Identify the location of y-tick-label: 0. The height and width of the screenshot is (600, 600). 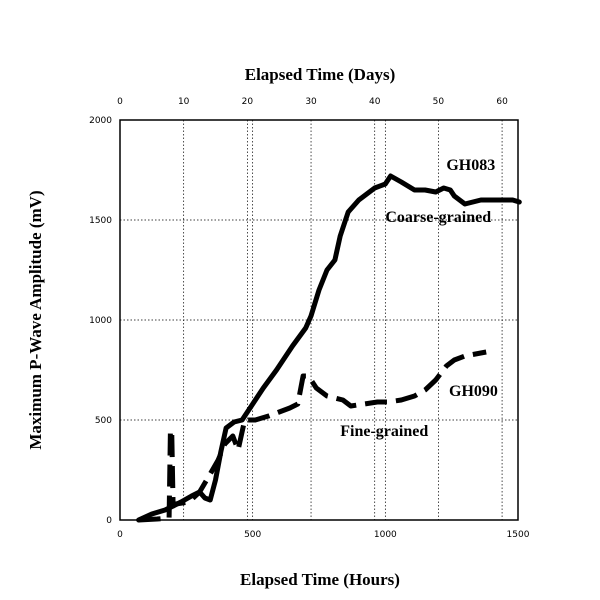
(109, 521).